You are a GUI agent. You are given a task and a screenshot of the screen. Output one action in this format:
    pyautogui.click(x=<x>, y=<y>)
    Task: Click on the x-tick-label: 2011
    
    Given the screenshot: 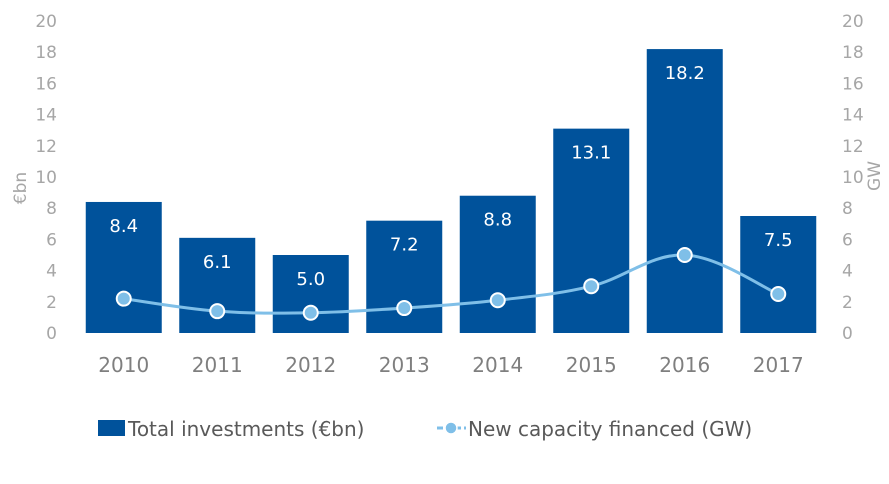 What is the action you would take?
    pyautogui.click(x=217, y=365)
    